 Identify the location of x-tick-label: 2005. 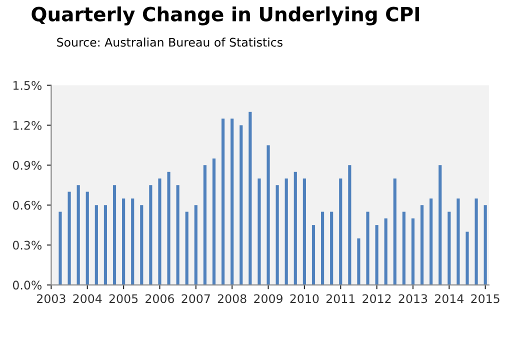
(123, 299).